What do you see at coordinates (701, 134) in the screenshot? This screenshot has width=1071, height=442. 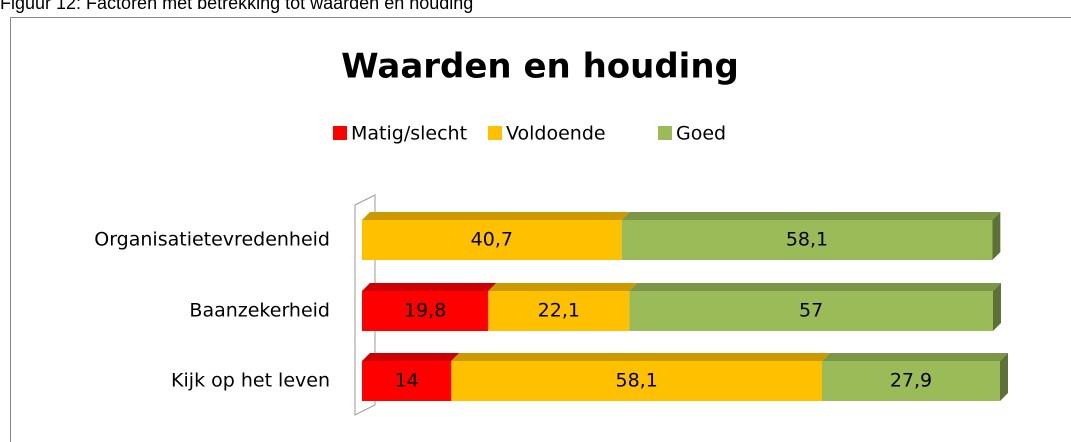 I see `legend-label: Goed` at bounding box center [701, 134].